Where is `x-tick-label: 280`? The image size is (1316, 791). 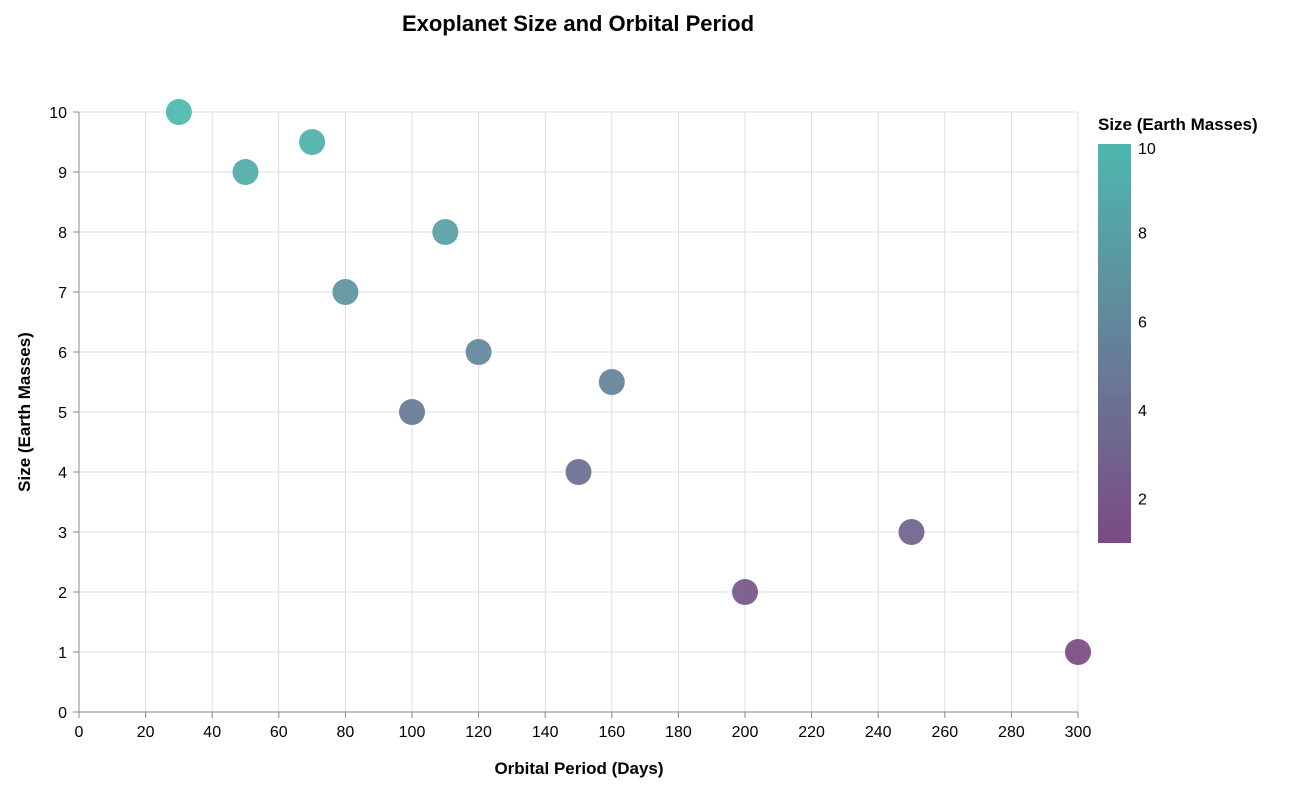 x-tick-label: 280 is located at coordinates (1011, 732).